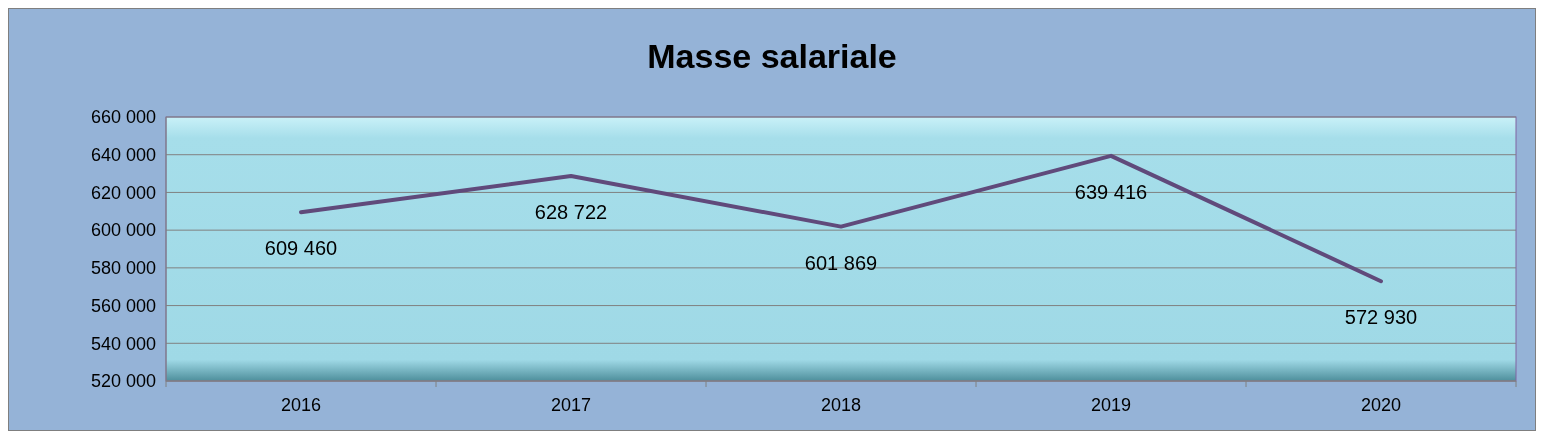 This screenshot has width=1544, height=439. Describe the element at coordinates (841, 405) in the screenshot. I see `x-tick-label: 2018` at that location.